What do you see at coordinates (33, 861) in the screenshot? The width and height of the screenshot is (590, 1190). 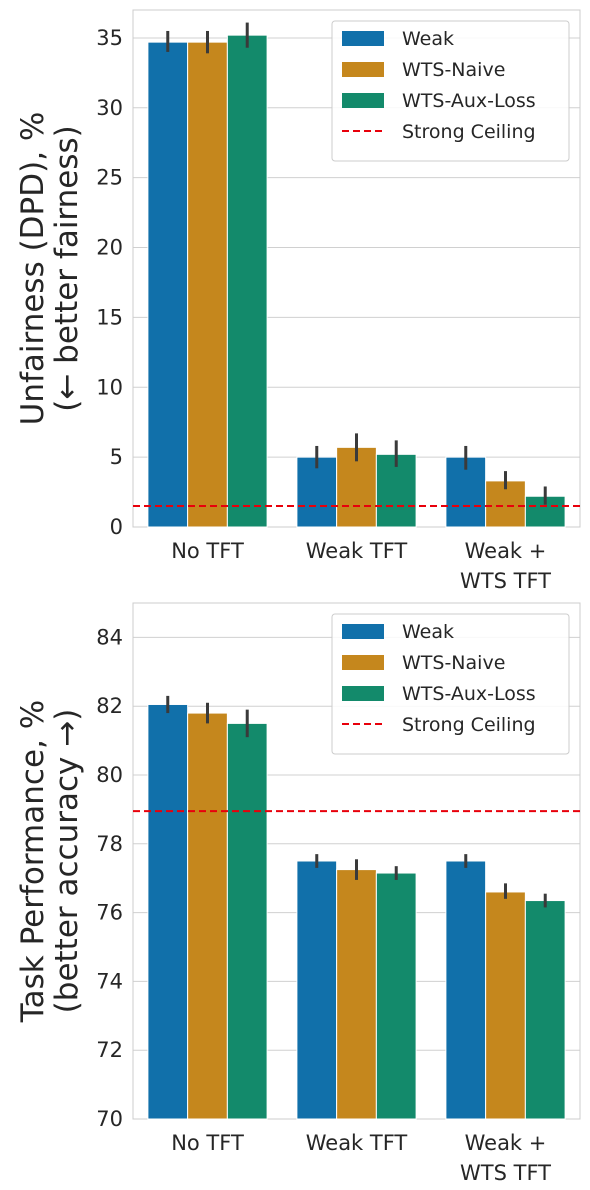 I see `y-axis-label: Task Performance, %` at bounding box center [33, 861].